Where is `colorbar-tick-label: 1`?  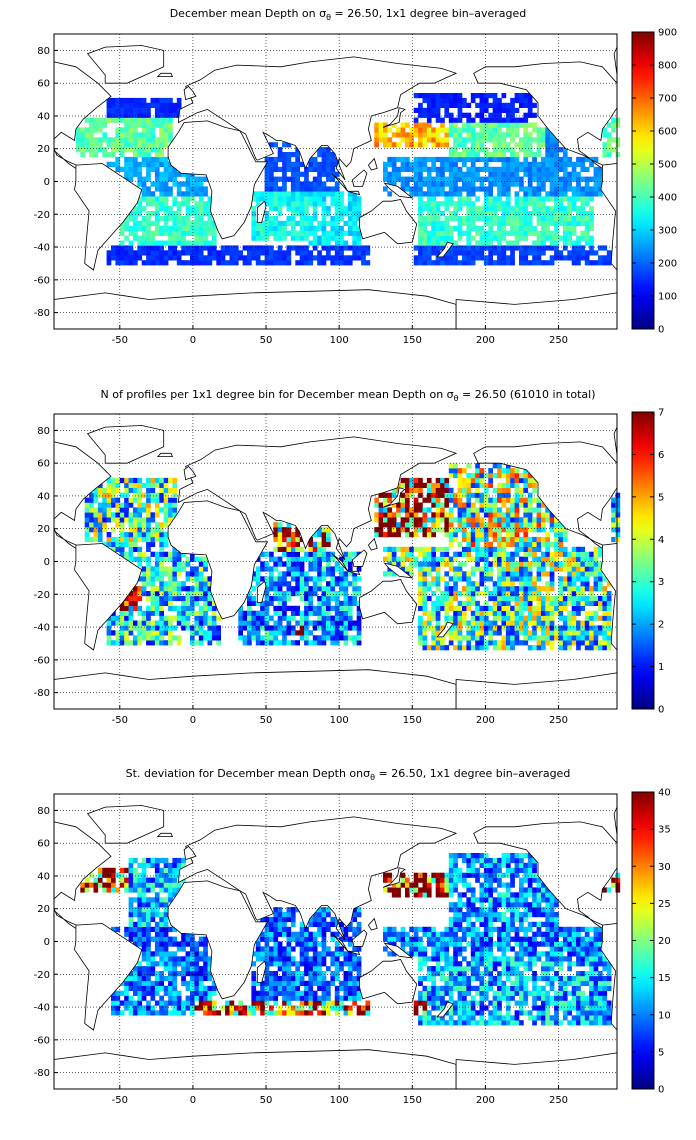 colorbar-tick-label: 1 is located at coordinates (661, 667).